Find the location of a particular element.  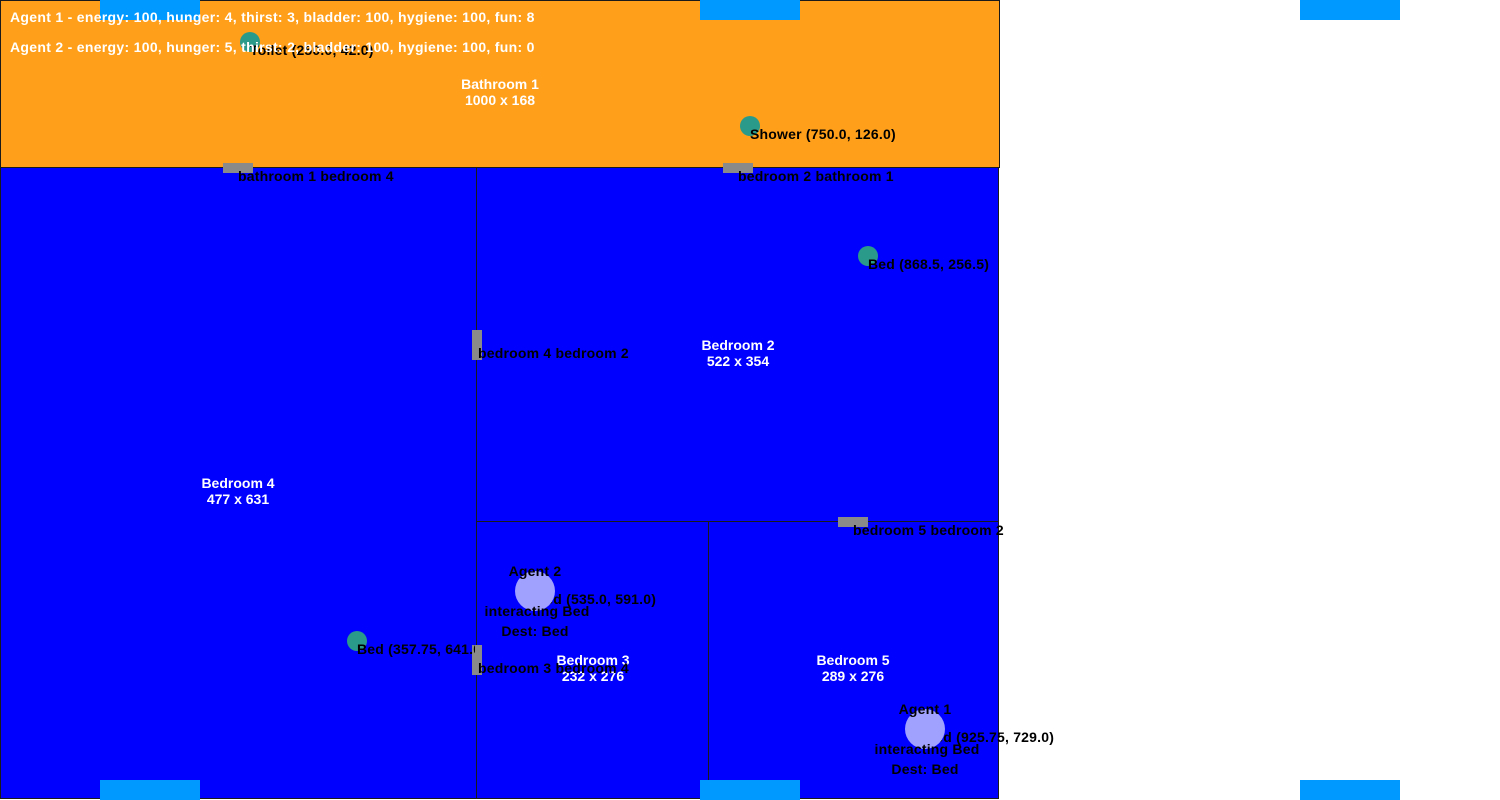

door-label: bathroom 1 bedroom 4 is located at coordinates (316, 176).